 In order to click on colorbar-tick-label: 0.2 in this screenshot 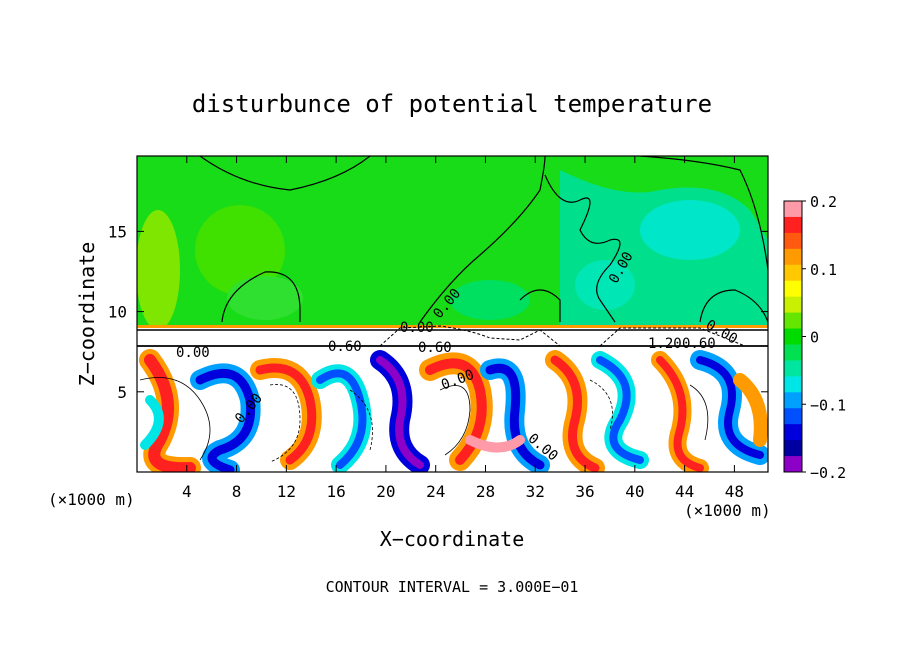, I will do `click(823, 202)`.